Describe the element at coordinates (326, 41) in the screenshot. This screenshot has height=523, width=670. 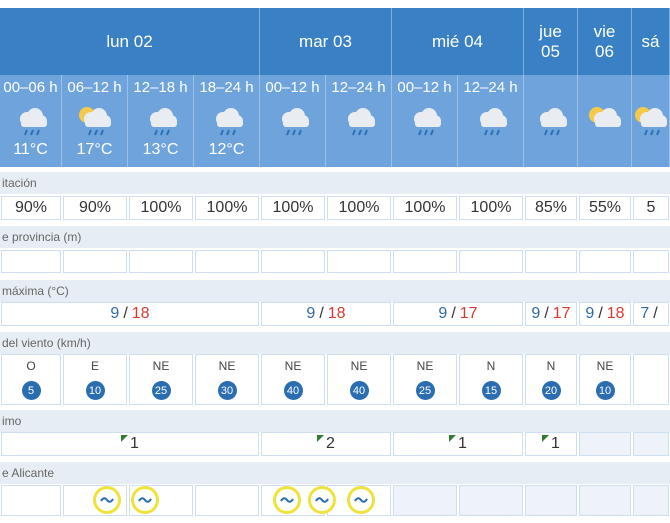
I see `day-header: mar 03` at that location.